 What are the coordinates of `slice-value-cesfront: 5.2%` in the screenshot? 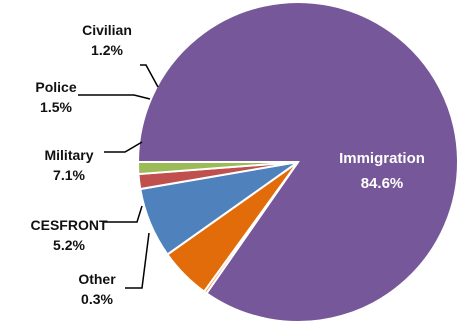 It's located at (69, 245).